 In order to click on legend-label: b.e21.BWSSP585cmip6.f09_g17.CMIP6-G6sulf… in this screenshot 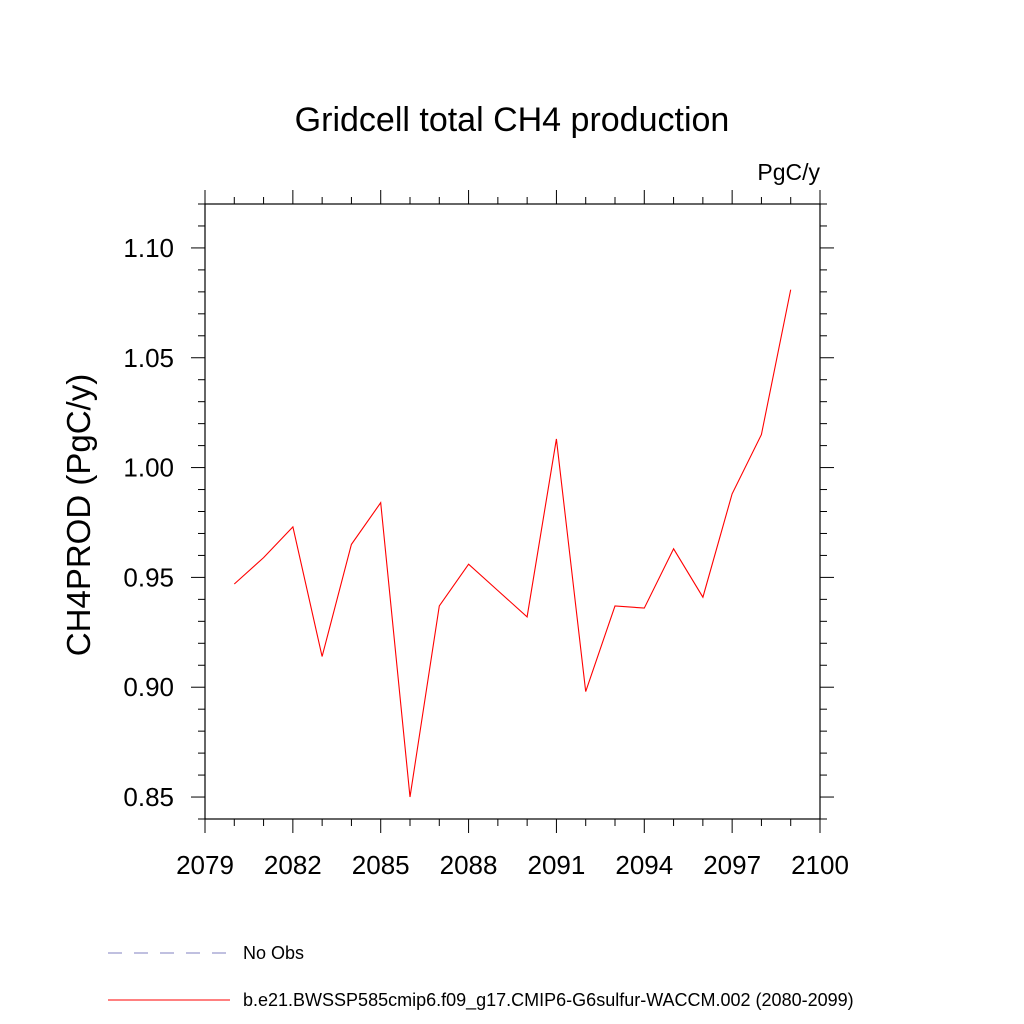, I will do `click(548, 1000)`.